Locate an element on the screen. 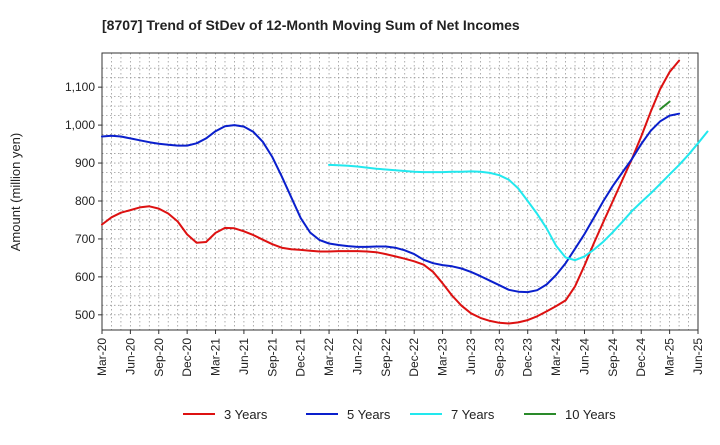 This screenshot has height=445, width=720. x-tick-label: Dec-23 is located at coordinates (528, 357).